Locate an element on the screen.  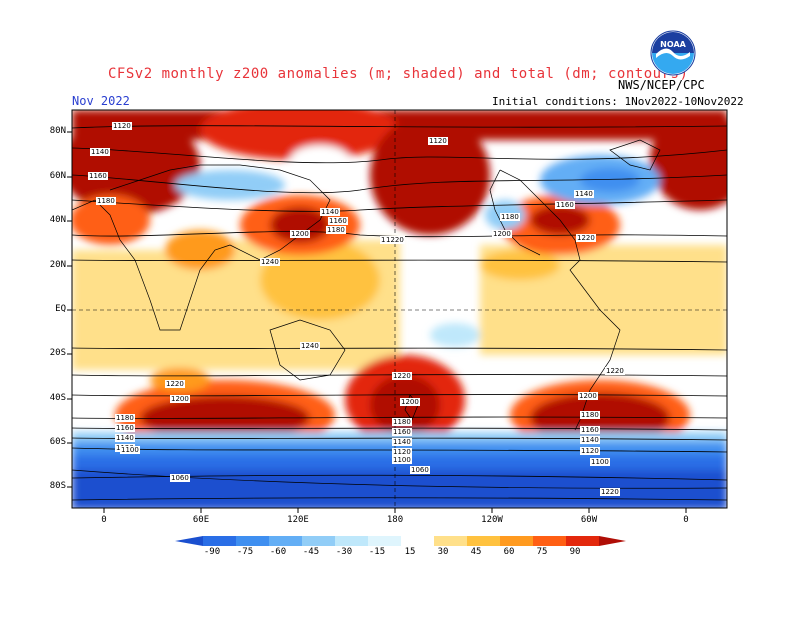
colorbar is located at coordinates (400, 541).